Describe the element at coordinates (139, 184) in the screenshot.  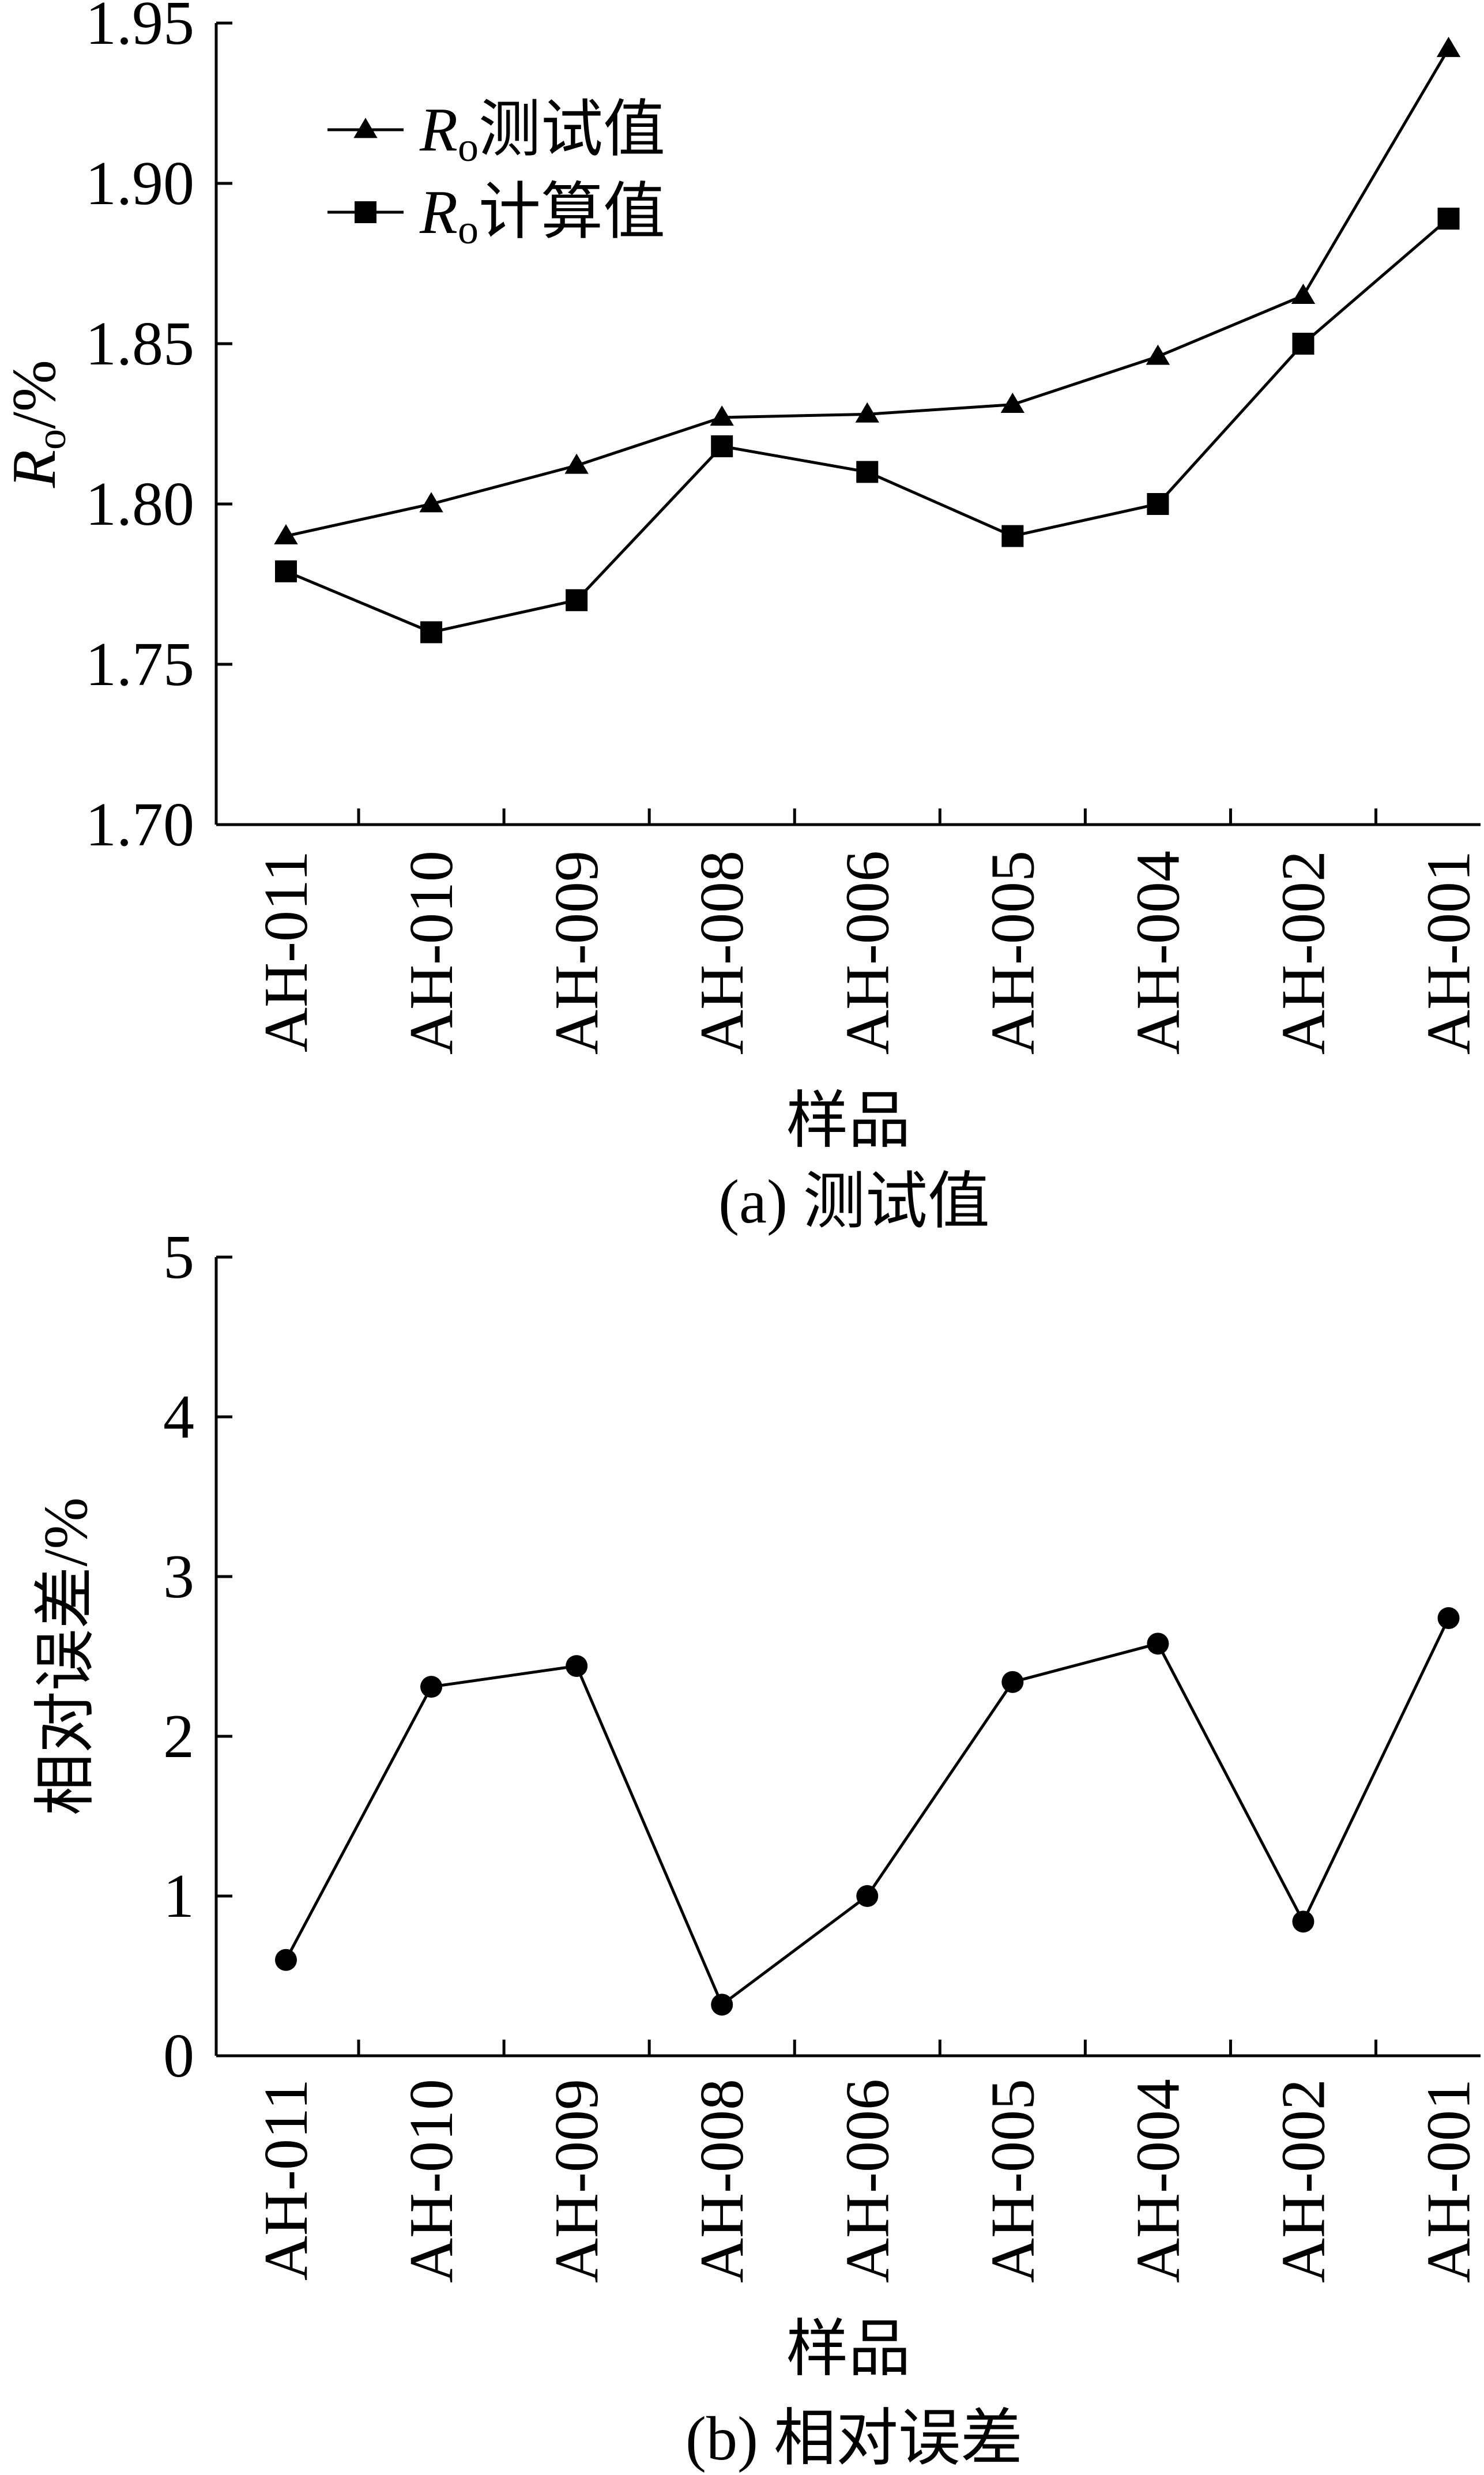
I see `y-tick-label: 1.90` at that location.